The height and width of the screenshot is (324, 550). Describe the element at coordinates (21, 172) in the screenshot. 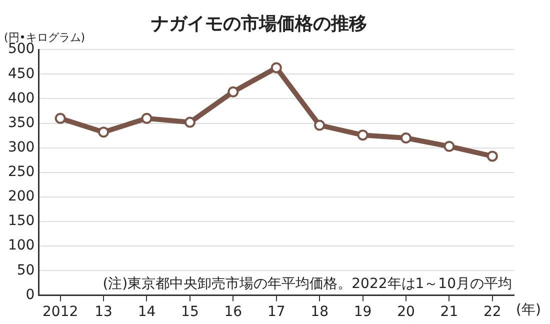

I see `y-tick-label: 250` at that location.